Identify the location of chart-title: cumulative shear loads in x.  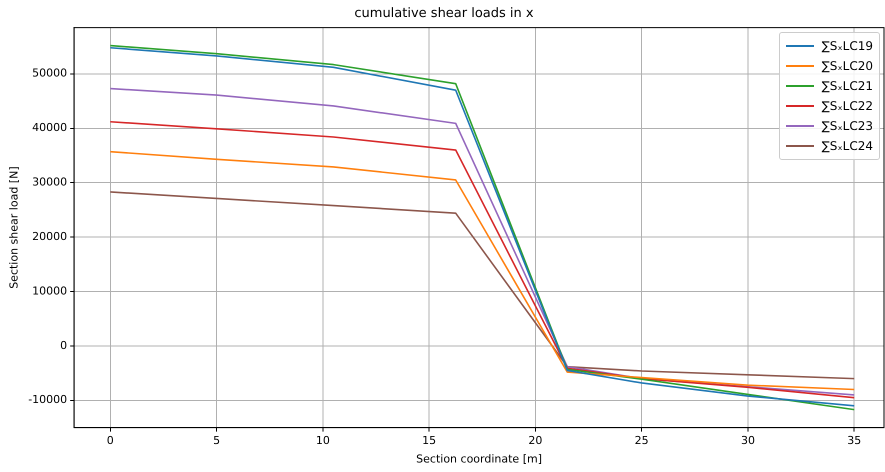
(444, 14).